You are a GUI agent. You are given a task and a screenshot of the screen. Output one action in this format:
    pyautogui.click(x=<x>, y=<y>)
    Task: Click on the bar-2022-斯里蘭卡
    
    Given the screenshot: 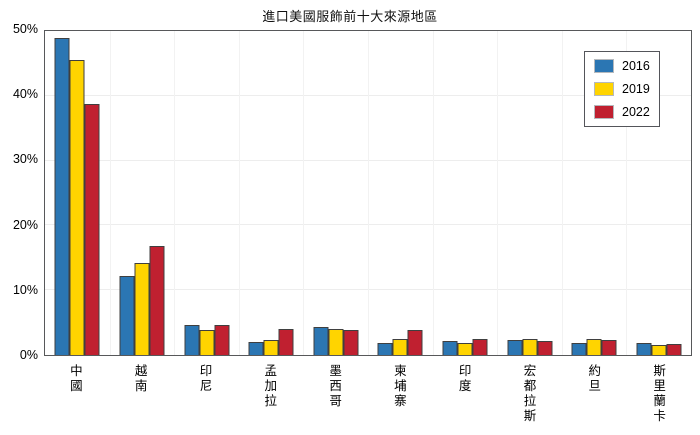 What is the action you would take?
    pyautogui.click(x=674, y=349)
    